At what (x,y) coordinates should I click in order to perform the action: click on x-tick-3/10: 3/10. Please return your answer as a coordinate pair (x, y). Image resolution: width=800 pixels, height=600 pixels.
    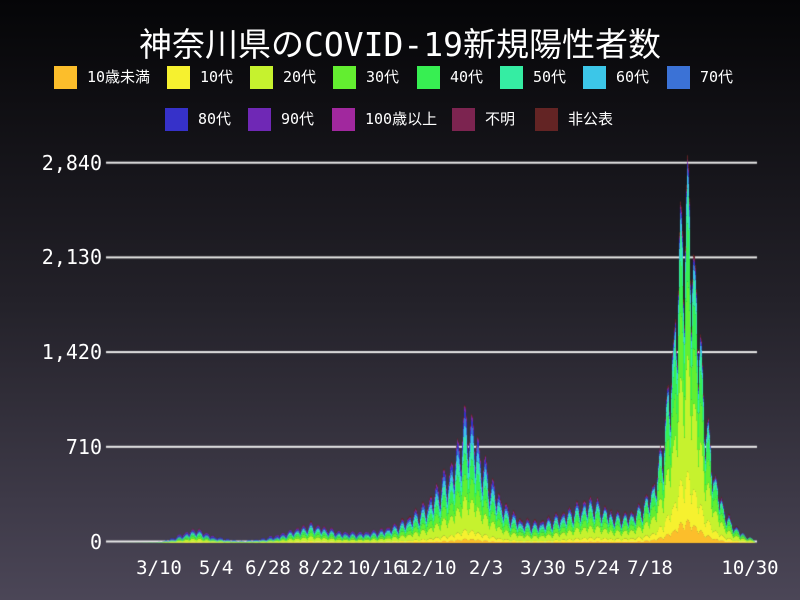
    Looking at the image, I should click on (159, 568).